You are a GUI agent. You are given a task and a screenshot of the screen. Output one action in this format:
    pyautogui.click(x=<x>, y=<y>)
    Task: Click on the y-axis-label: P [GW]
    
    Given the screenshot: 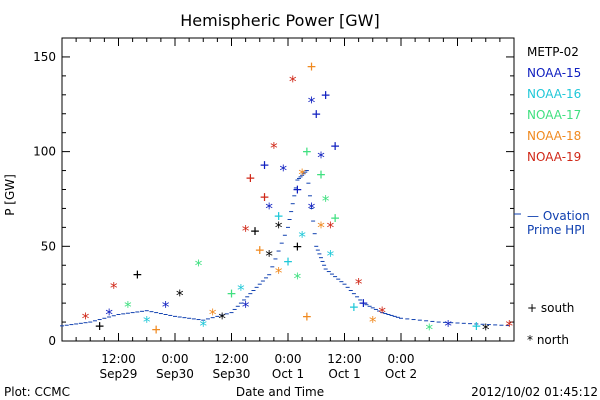 What is the action you would take?
    pyautogui.click(x=10, y=195)
    